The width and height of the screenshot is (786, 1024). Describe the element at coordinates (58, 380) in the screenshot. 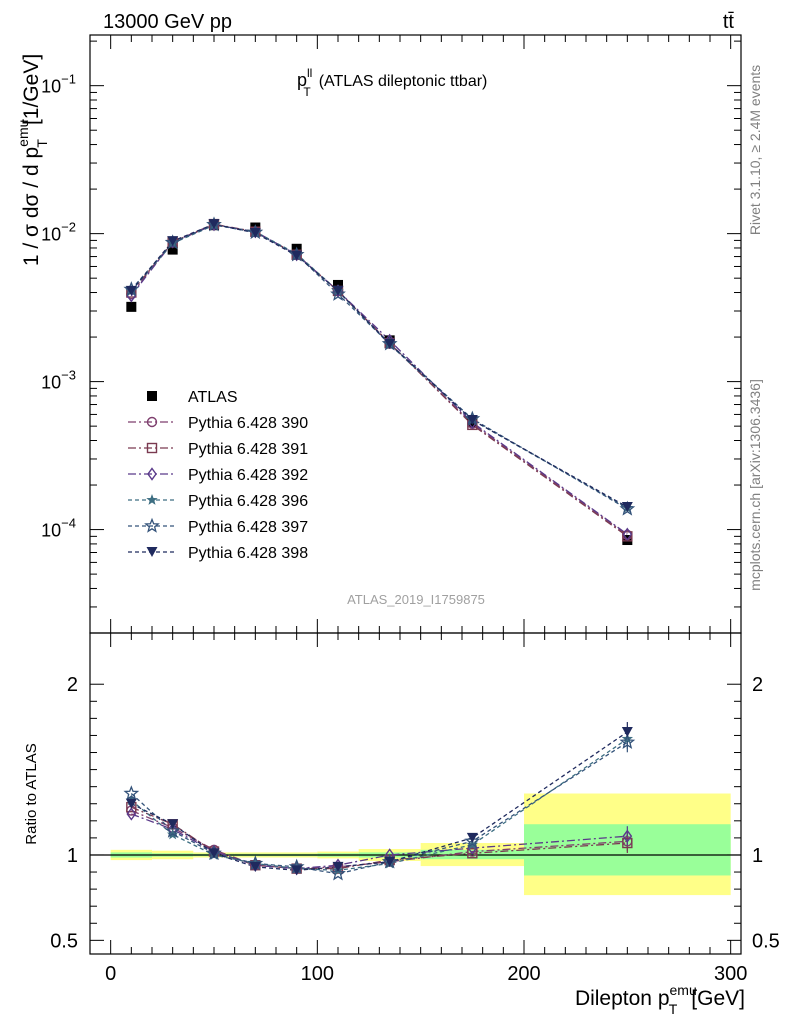

I see `main-y-tick-label: 10⁻³` at that location.